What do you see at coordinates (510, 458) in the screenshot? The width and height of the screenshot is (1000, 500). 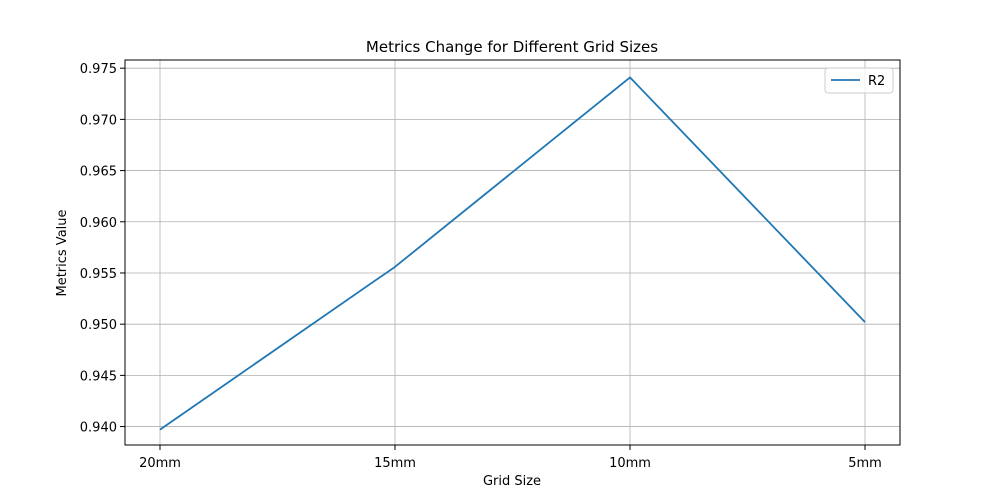 I see `x-axis-ticks: 20mm 15mm 10mm 5mm` at bounding box center [510, 458].